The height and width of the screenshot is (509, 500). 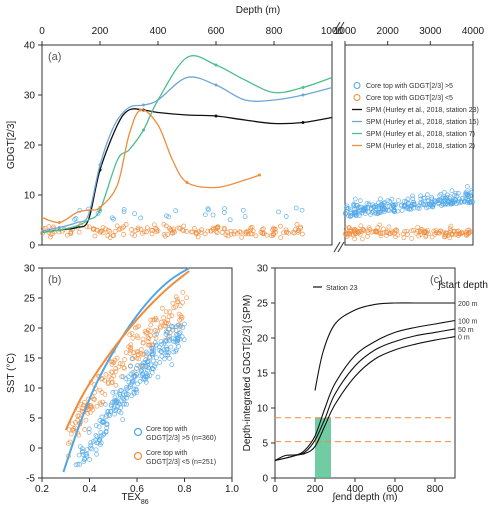 What do you see at coordinates (166, 453) in the screenshot?
I see `legend-entry-label: Core top with` at bounding box center [166, 453].